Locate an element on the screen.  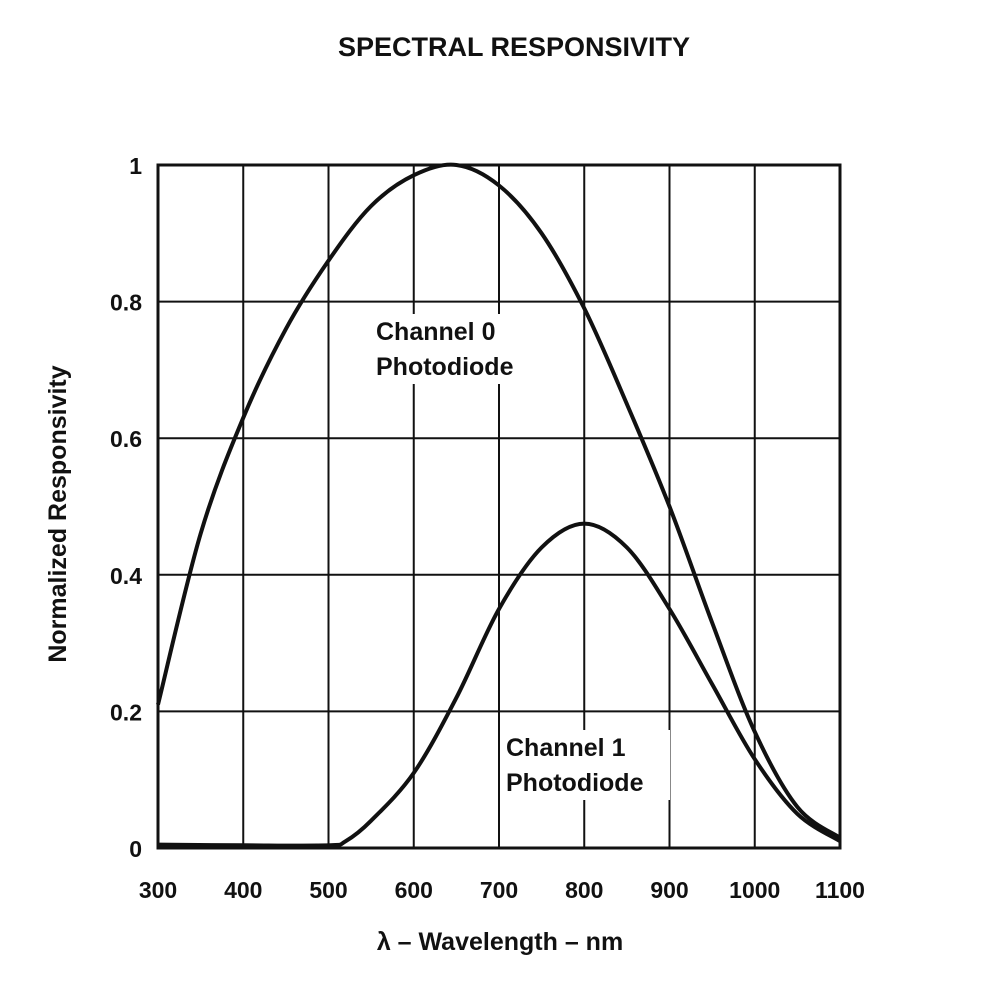
annotation-label-channel-0: Channel 0 is located at coordinates (435, 332).